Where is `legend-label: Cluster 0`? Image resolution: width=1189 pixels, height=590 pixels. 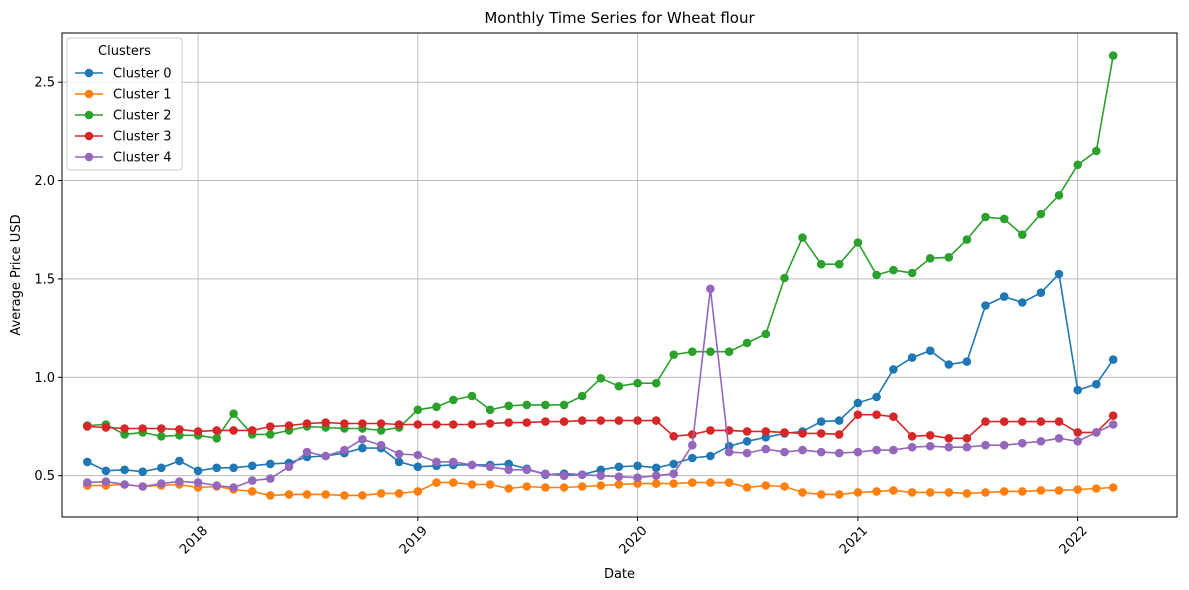
legend-label: Cluster 0 is located at coordinates (142, 74).